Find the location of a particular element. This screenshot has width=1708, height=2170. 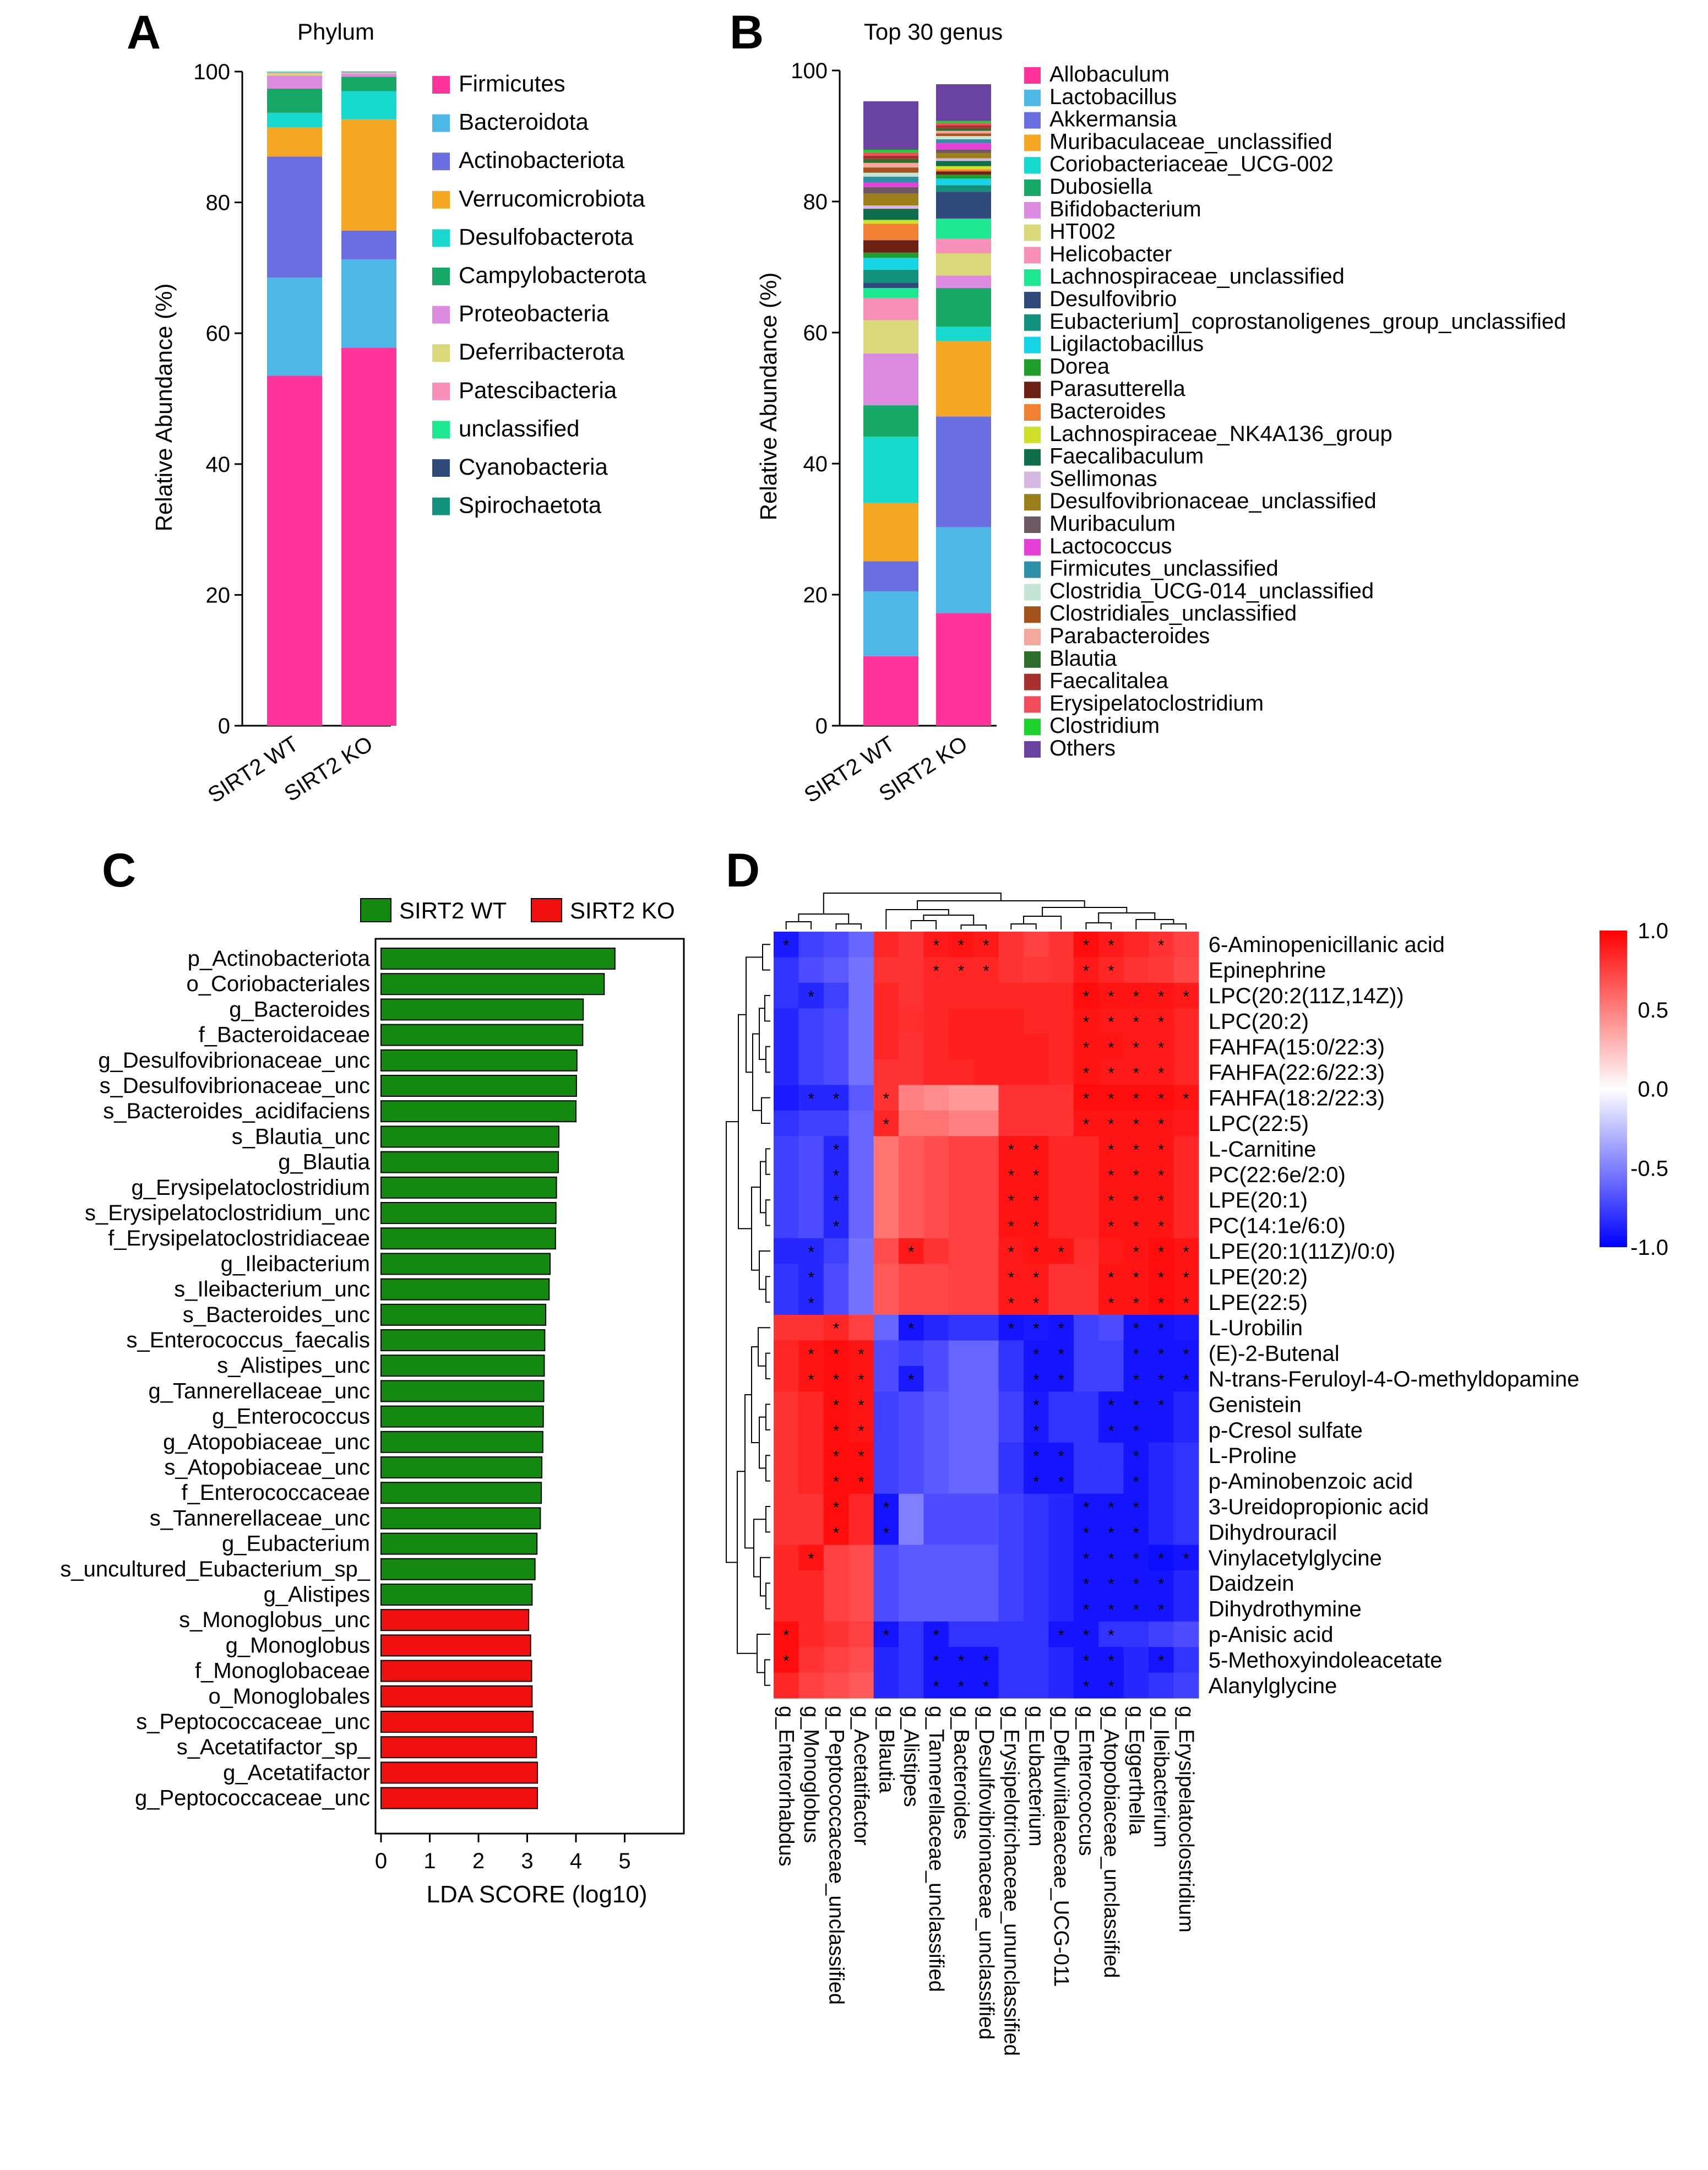

panel-label-d: D is located at coordinates (743, 870).